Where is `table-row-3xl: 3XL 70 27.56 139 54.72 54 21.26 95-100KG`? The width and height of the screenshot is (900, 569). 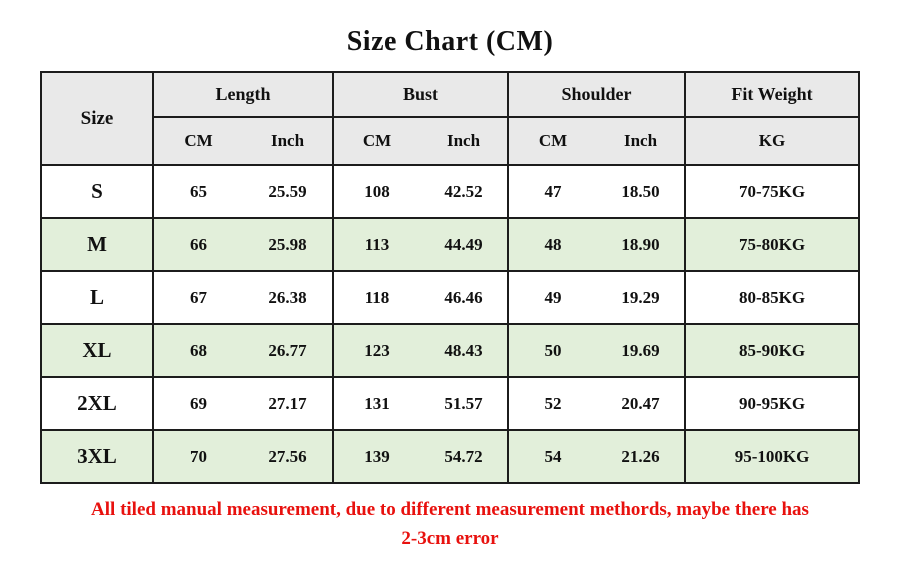
table-row-3xl: 3XL 70 27.56 139 54.72 54 21.26 95-100KG is located at coordinates (450, 456).